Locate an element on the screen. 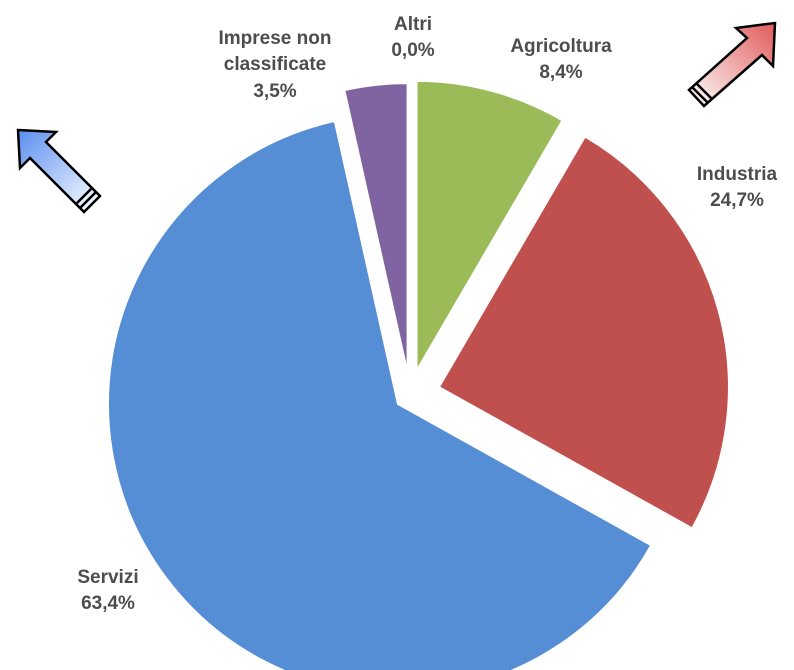  label-altri-name: Altri is located at coordinates (413, 24).